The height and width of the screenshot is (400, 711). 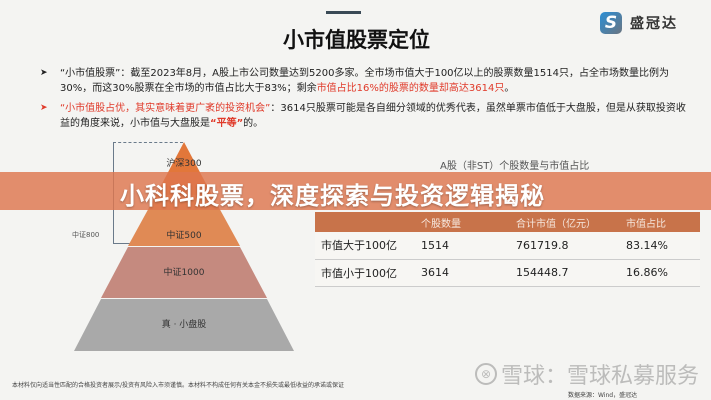 I want to click on page-title: 小市值股票定位, so click(x=356, y=40).